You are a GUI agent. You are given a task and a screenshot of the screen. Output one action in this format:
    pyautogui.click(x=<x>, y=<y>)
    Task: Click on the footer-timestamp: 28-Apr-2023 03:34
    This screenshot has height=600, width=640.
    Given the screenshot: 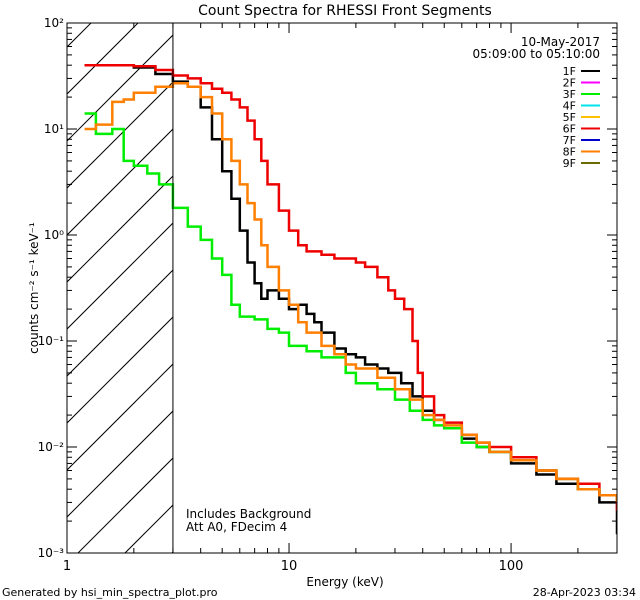 What is the action you would take?
    pyautogui.click(x=584, y=592)
    